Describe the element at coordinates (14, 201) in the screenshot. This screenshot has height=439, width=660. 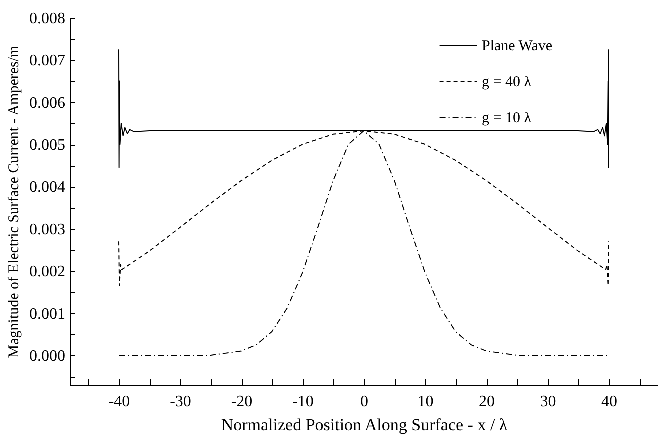
I see `y-axis-title: Magnitude of Electric Surface Current - Amperes/m` at that location.